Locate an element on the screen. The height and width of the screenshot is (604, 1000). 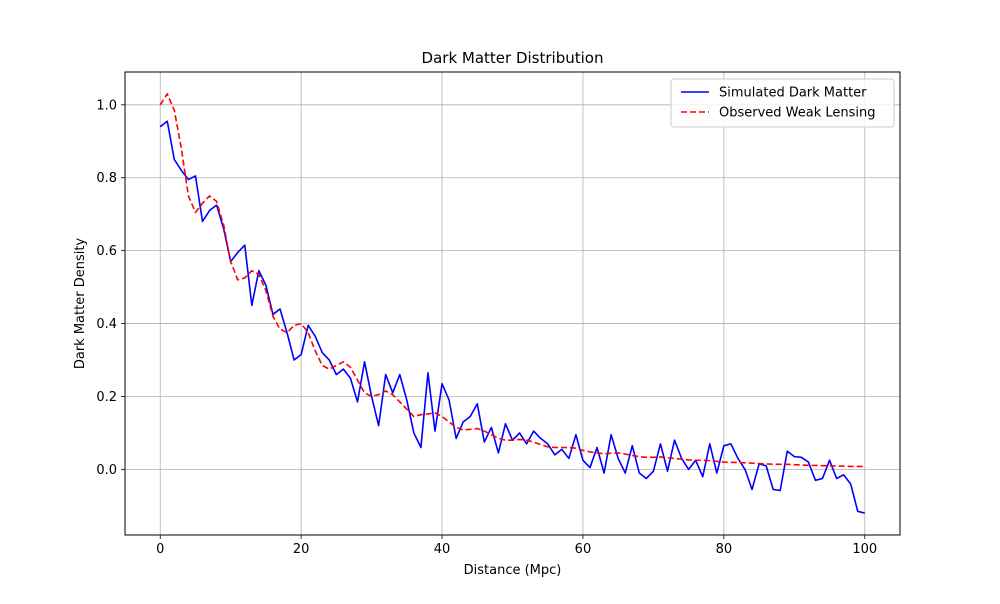
y-tick-label: 0.4 is located at coordinates (106, 324).